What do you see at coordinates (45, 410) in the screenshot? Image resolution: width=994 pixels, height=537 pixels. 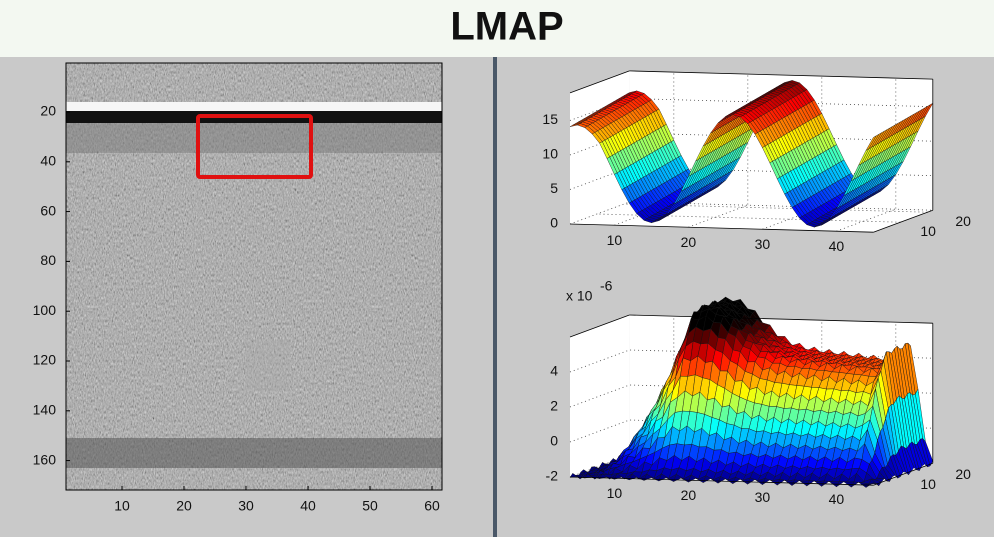 I see `y-tick-label: 140` at bounding box center [45, 410].